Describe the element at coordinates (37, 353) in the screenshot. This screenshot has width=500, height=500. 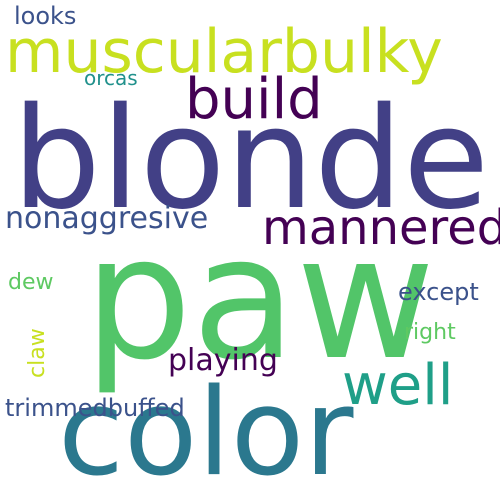
I see `word-claw: claw` at that location.